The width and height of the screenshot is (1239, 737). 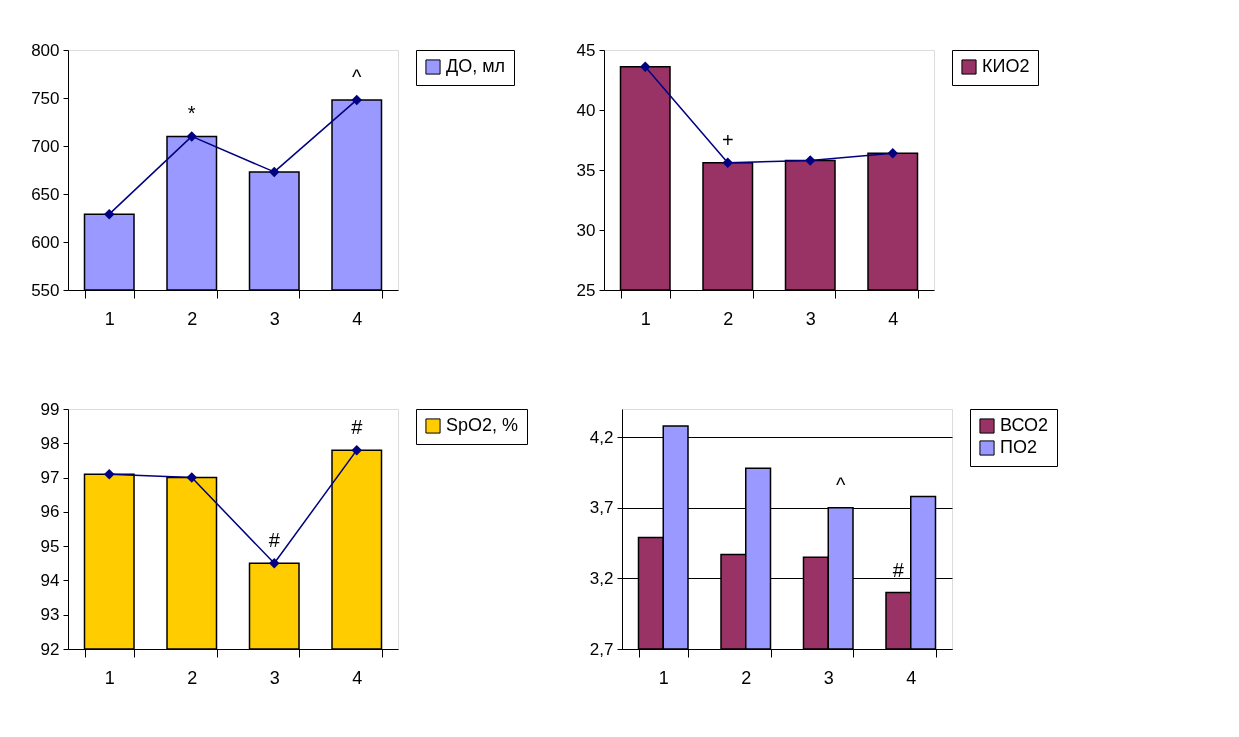 What do you see at coordinates (50, 615) in the screenshot?
I see `y-tick-label: 93` at bounding box center [50, 615].